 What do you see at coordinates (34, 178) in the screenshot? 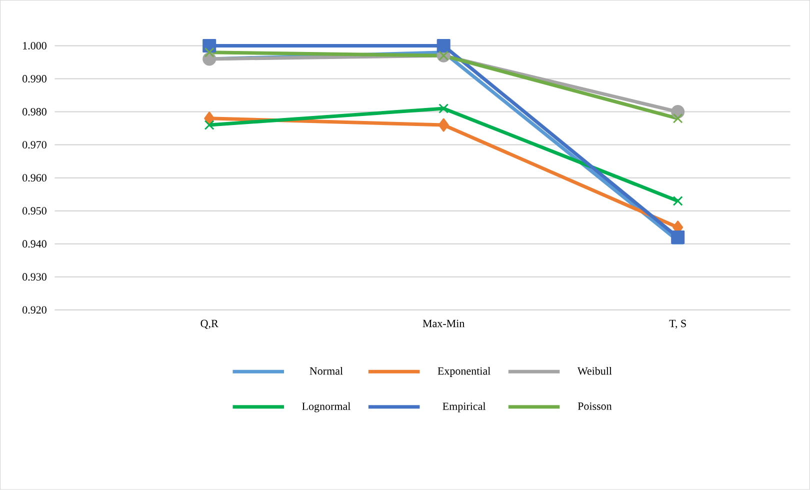
I see `y-tick-label: 0.960` at bounding box center [34, 178].